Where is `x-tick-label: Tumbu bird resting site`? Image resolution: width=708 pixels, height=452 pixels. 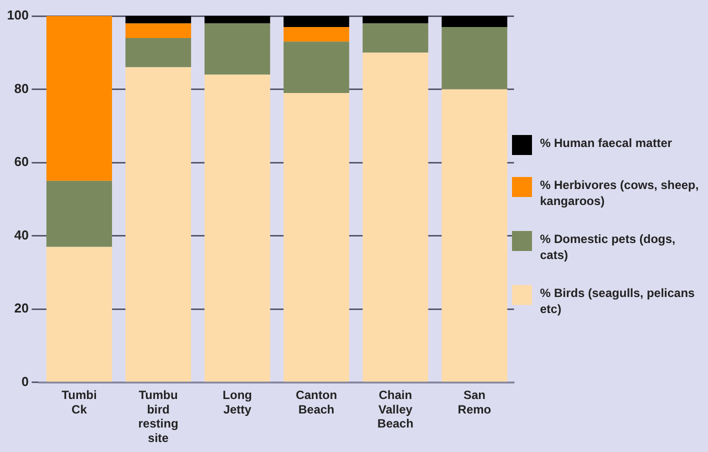 x-tick-label: Tumbu bird resting site is located at coordinates (158, 417).